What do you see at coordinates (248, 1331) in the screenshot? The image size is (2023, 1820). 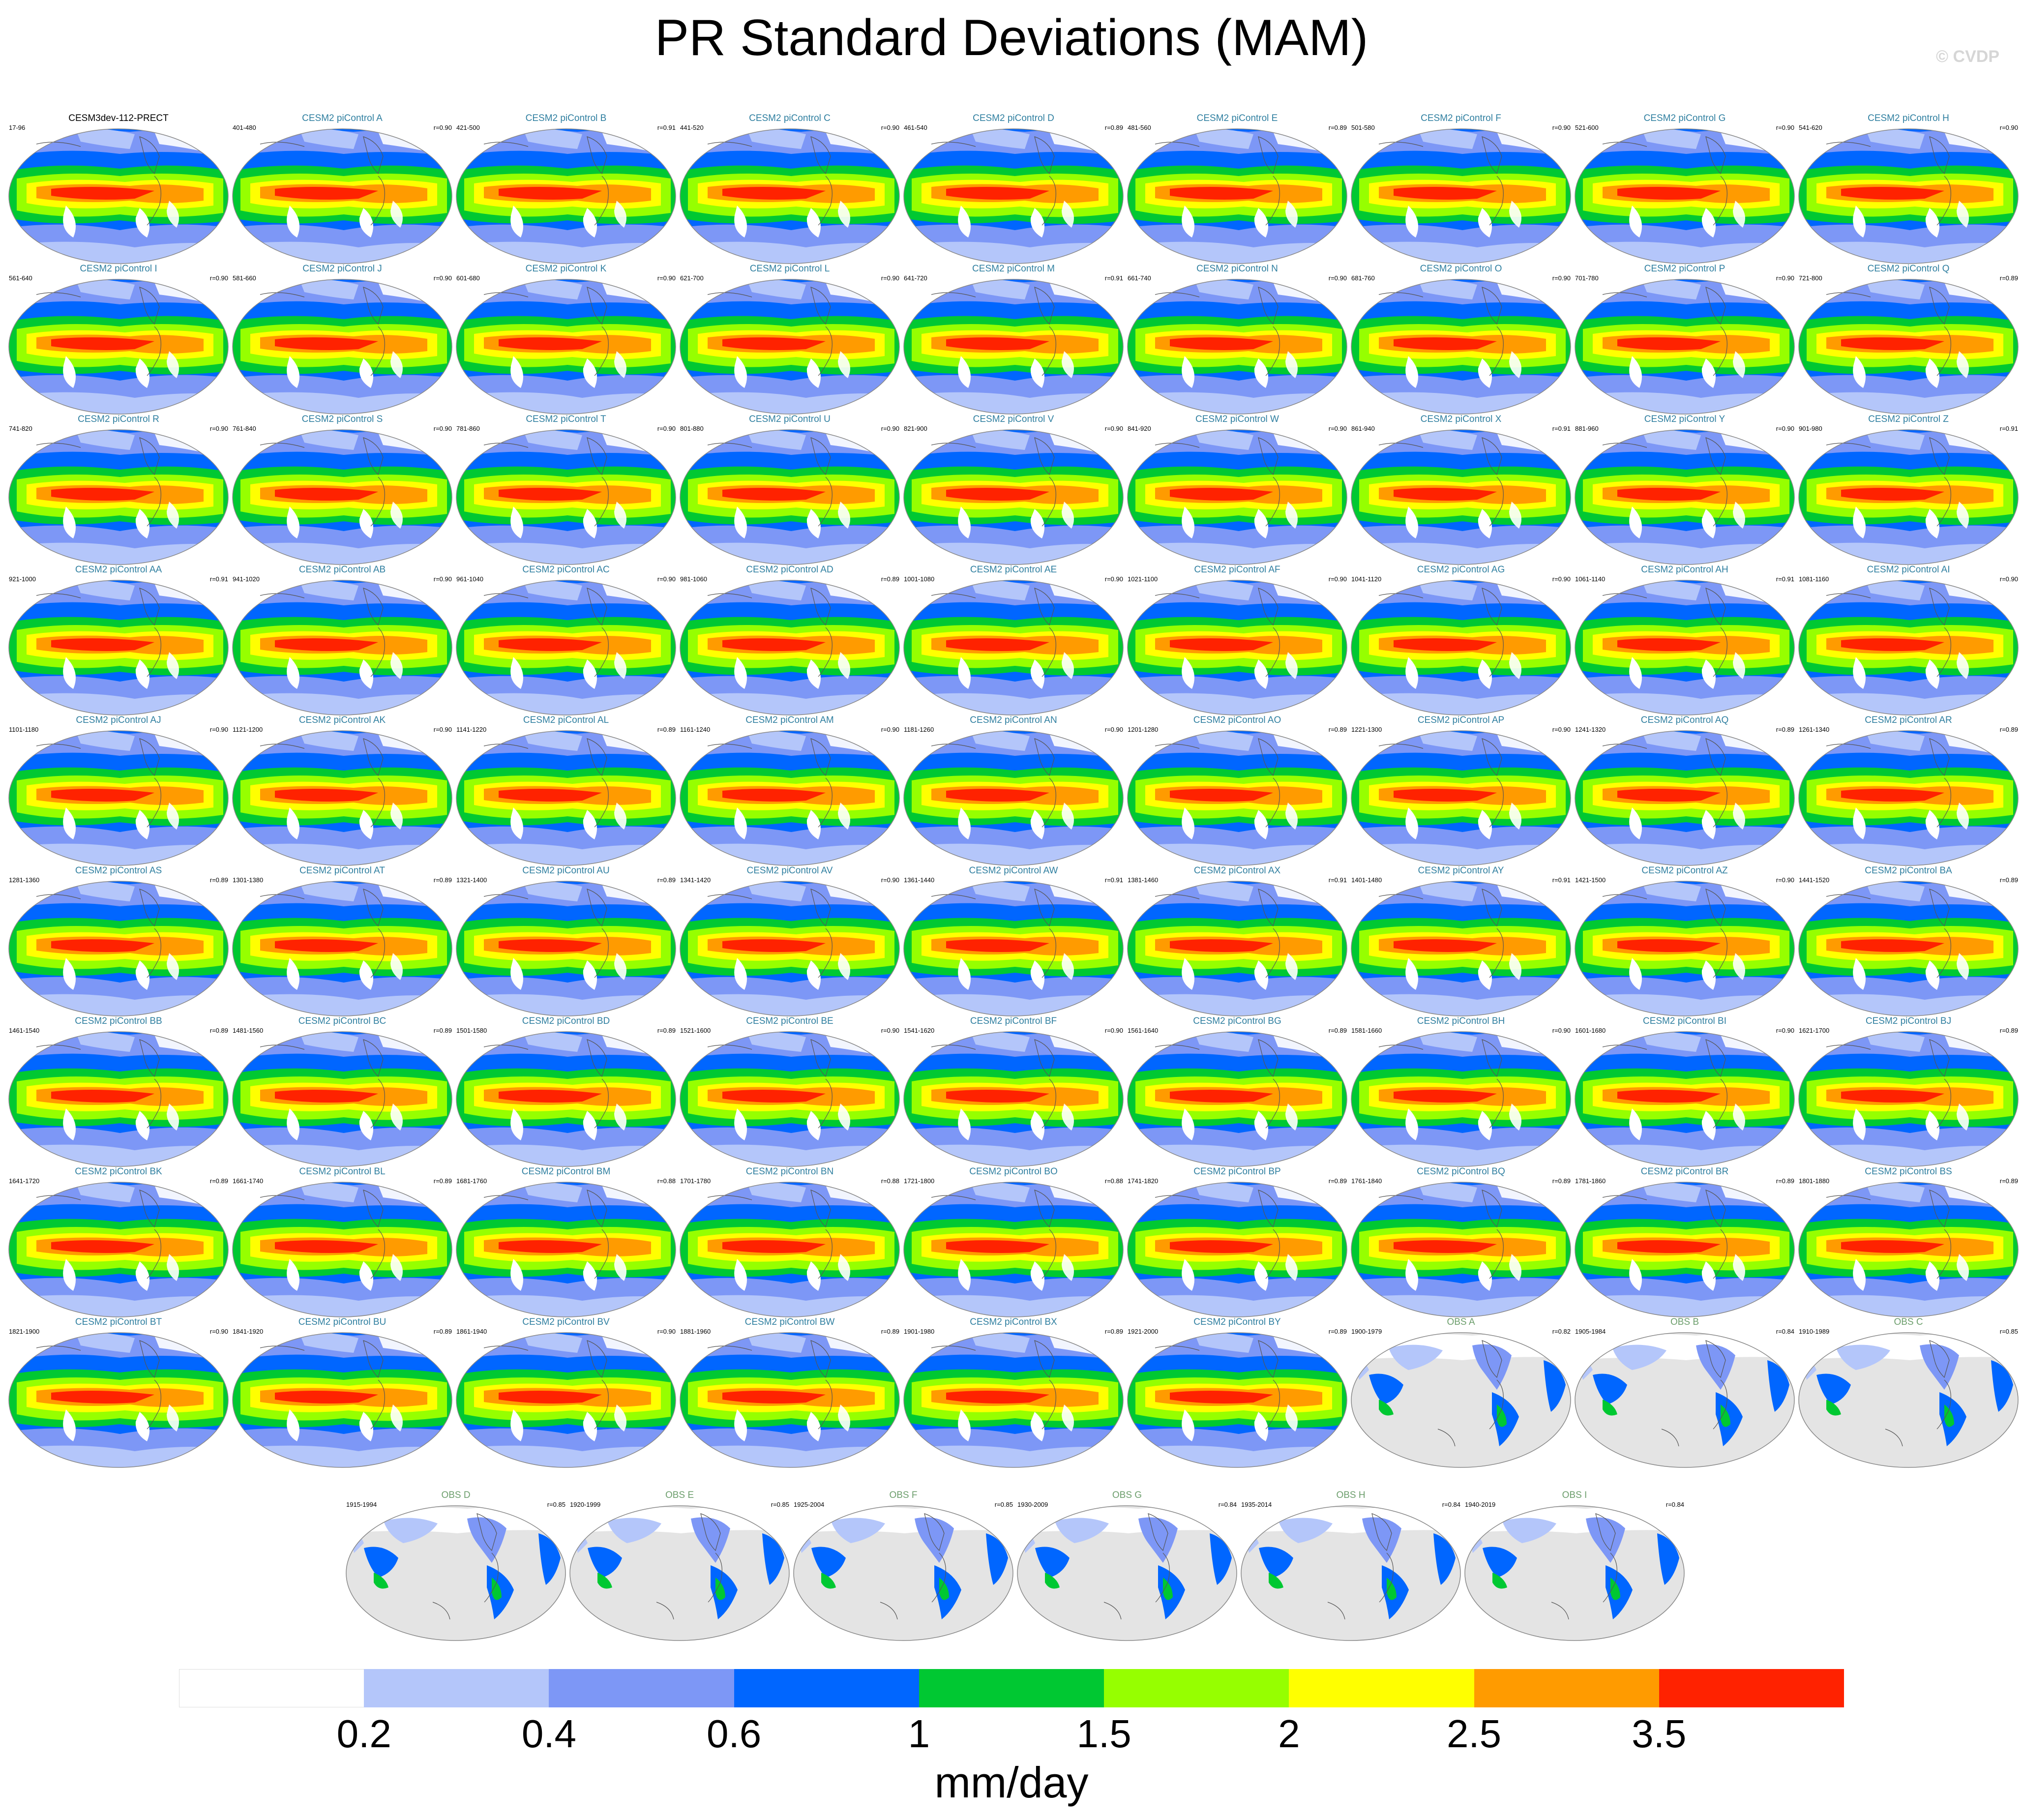 I see `panel-year-range: 1841-1920` at bounding box center [248, 1331].